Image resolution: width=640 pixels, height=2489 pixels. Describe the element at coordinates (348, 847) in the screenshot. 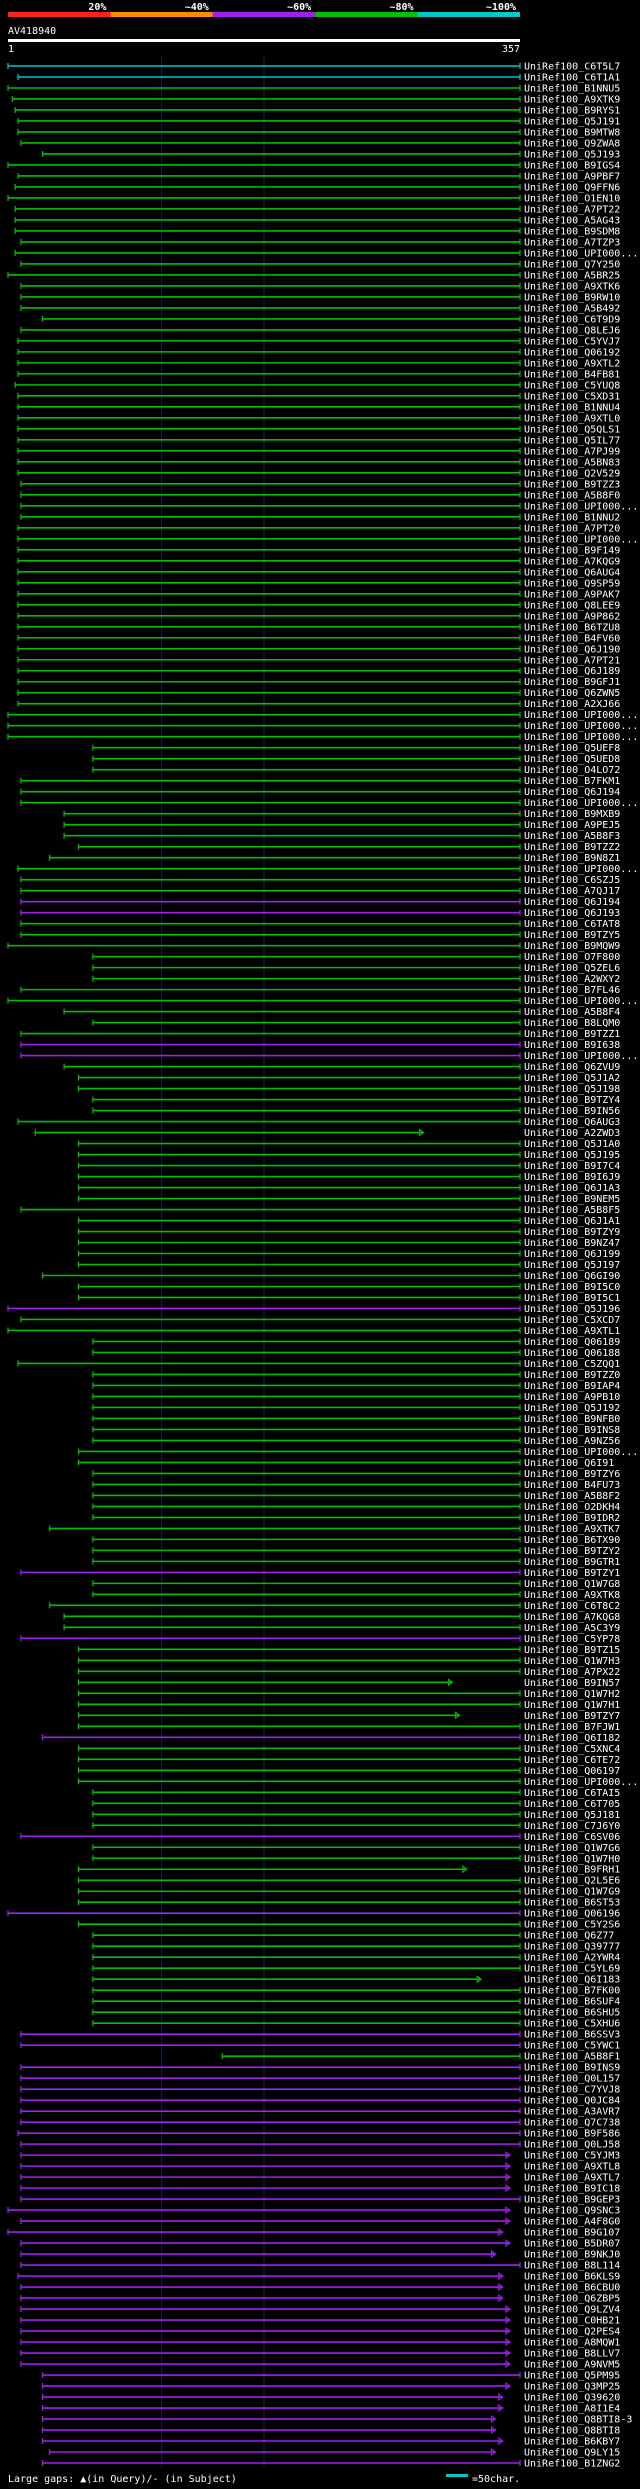

I see `hit-row: UniRef100_B9TZZ2` at that location.